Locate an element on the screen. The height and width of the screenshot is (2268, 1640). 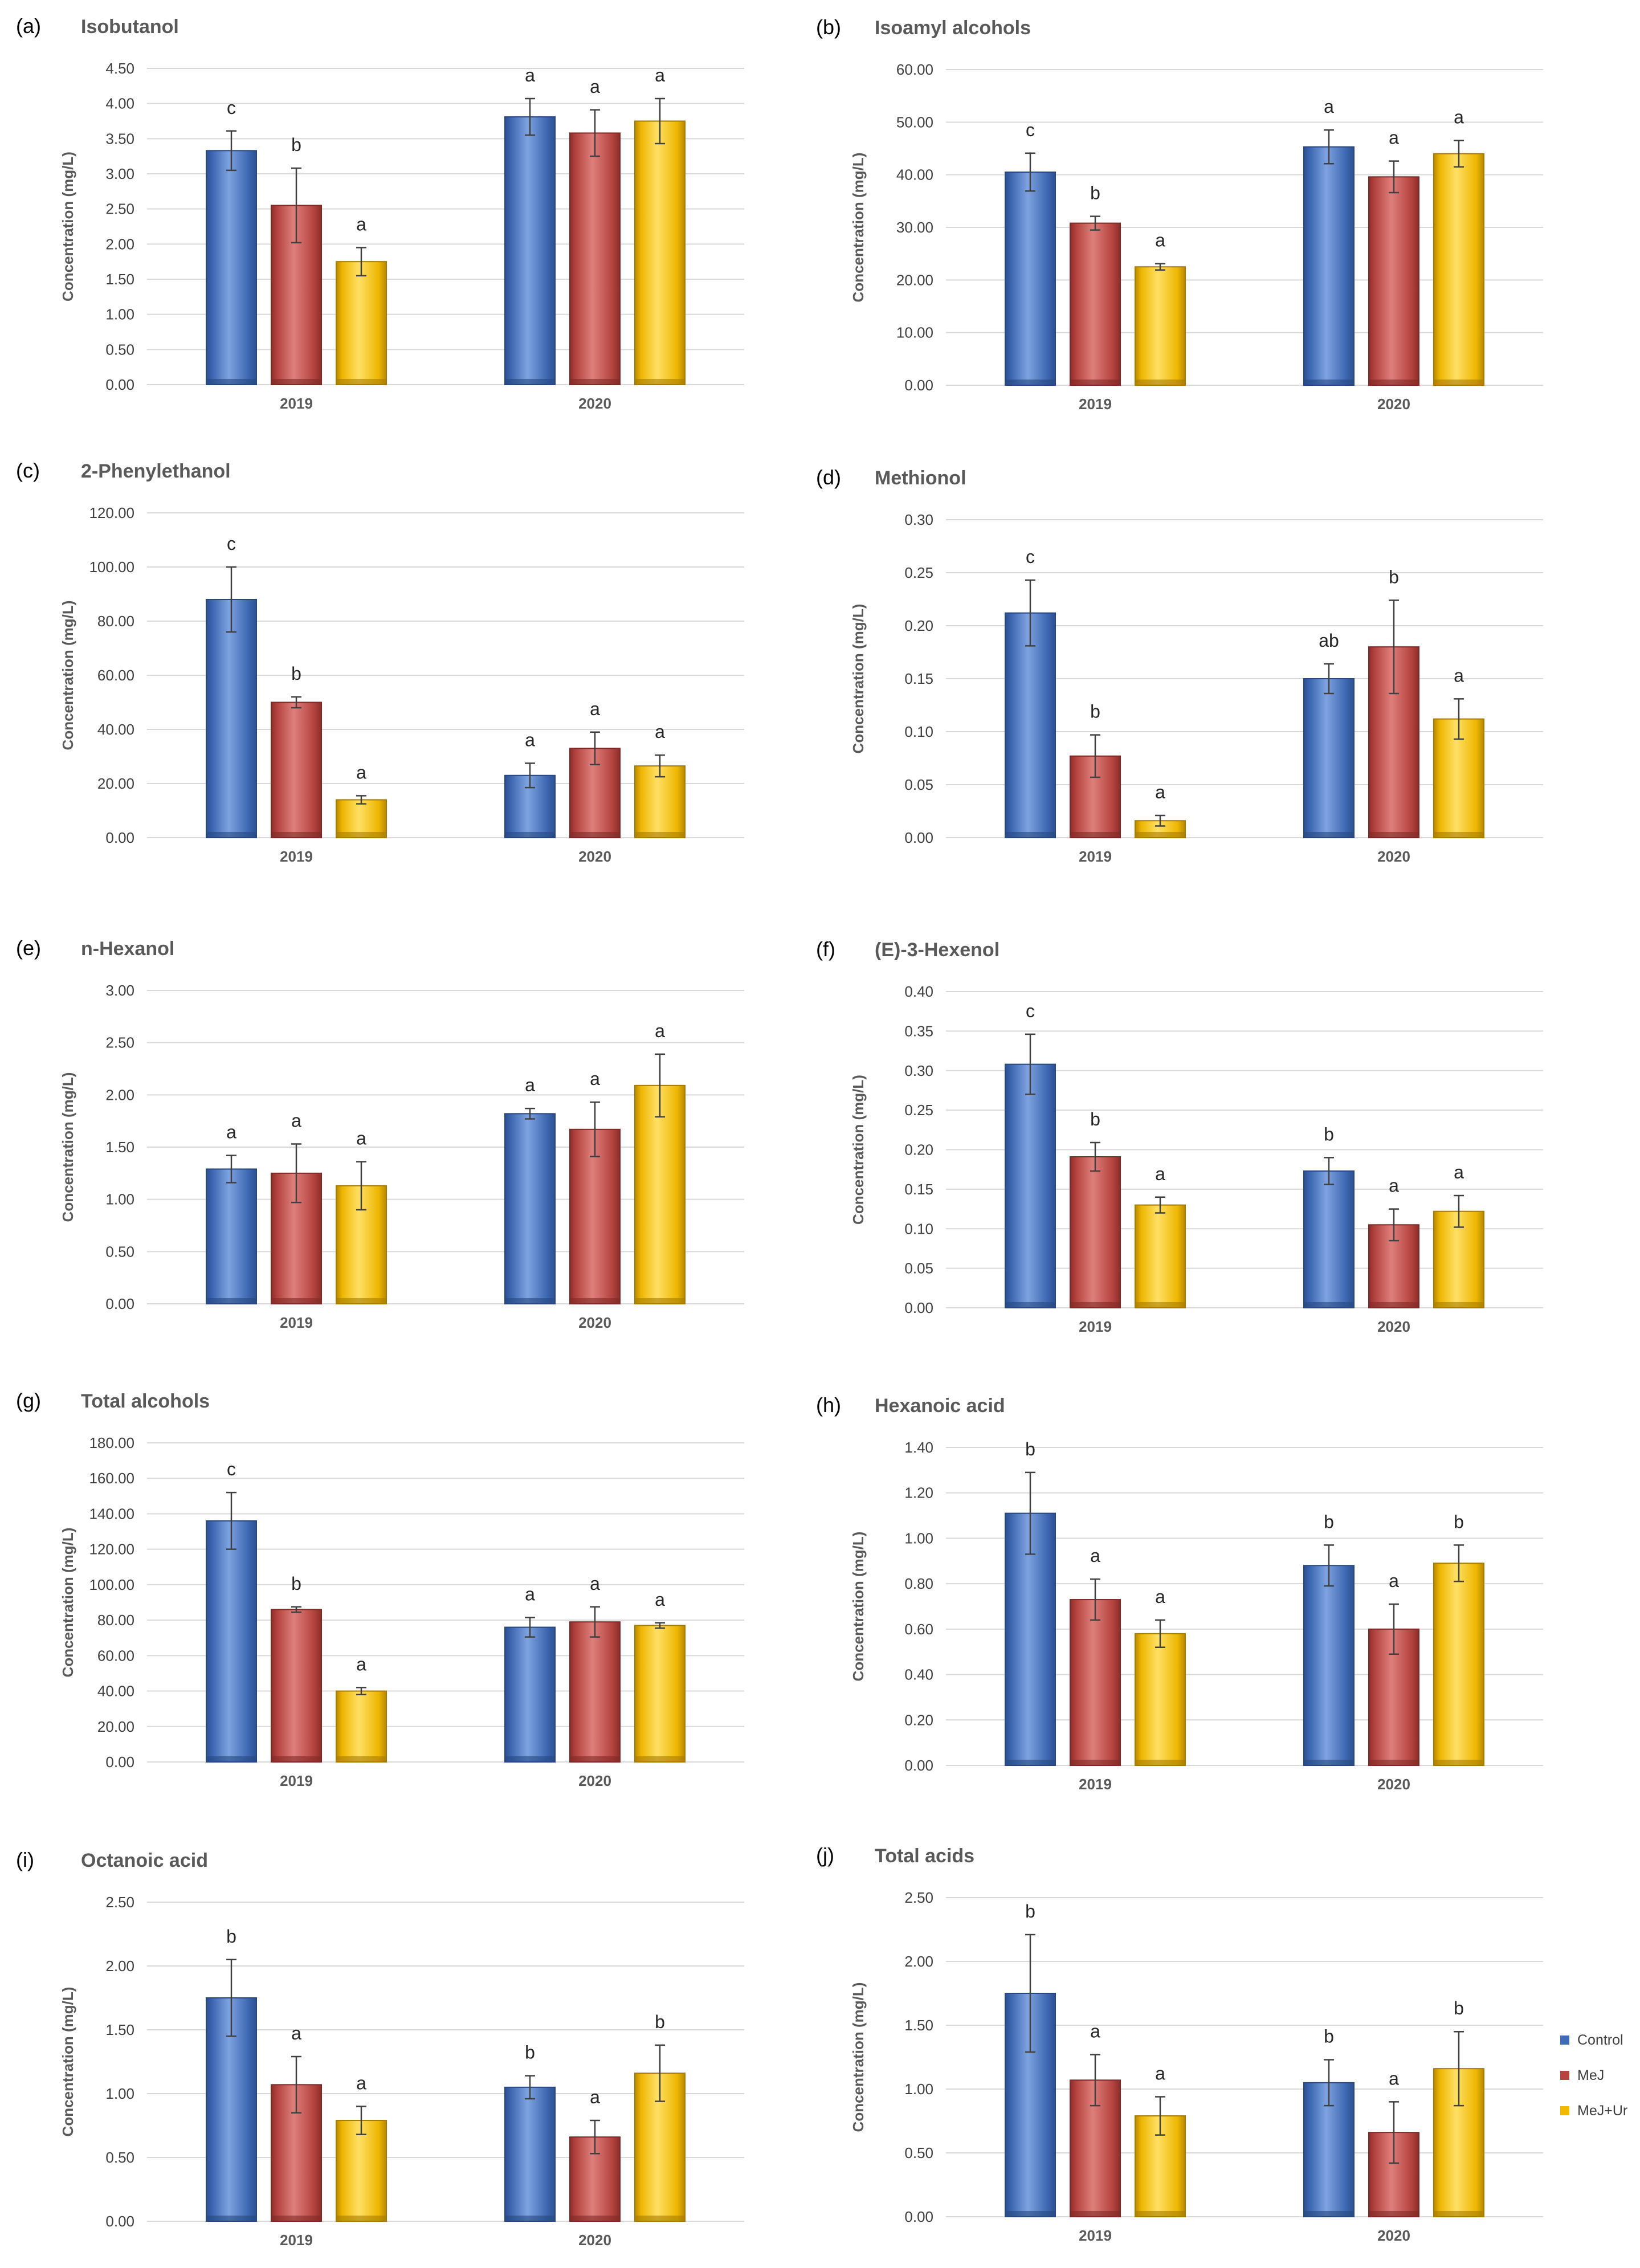
y-tick-label: 0.15 is located at coordinates (918, 1189).